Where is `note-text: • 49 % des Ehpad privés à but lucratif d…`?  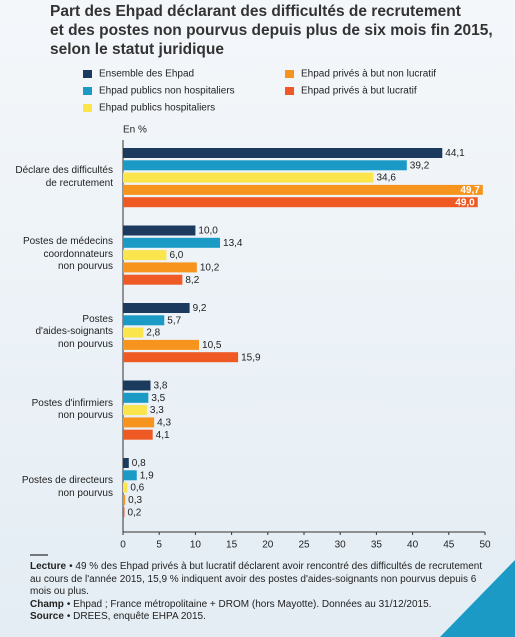 note-text: • 49 % des Ehpad privés à but lucratif d… is located at coordinates (256, 579).